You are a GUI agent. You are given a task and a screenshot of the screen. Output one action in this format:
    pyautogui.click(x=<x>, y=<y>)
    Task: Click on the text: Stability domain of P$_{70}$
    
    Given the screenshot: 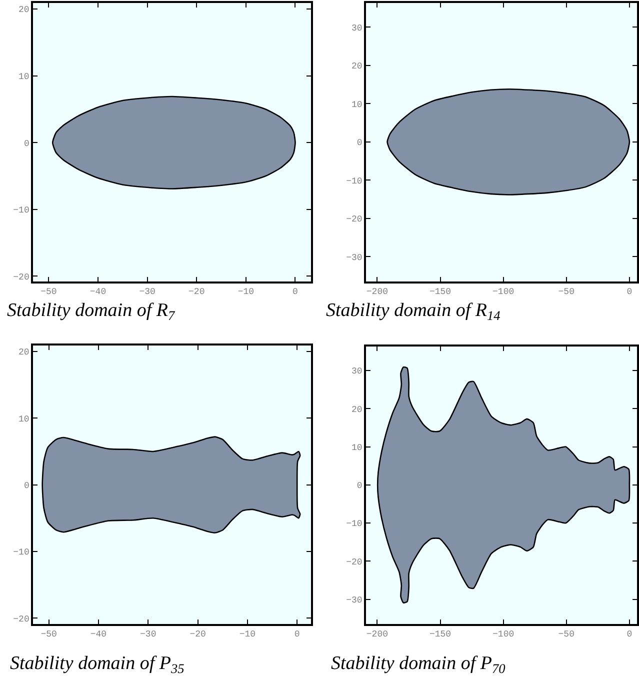 What is the action you would take?
    pyautogui.click(x=418, y=664)
    